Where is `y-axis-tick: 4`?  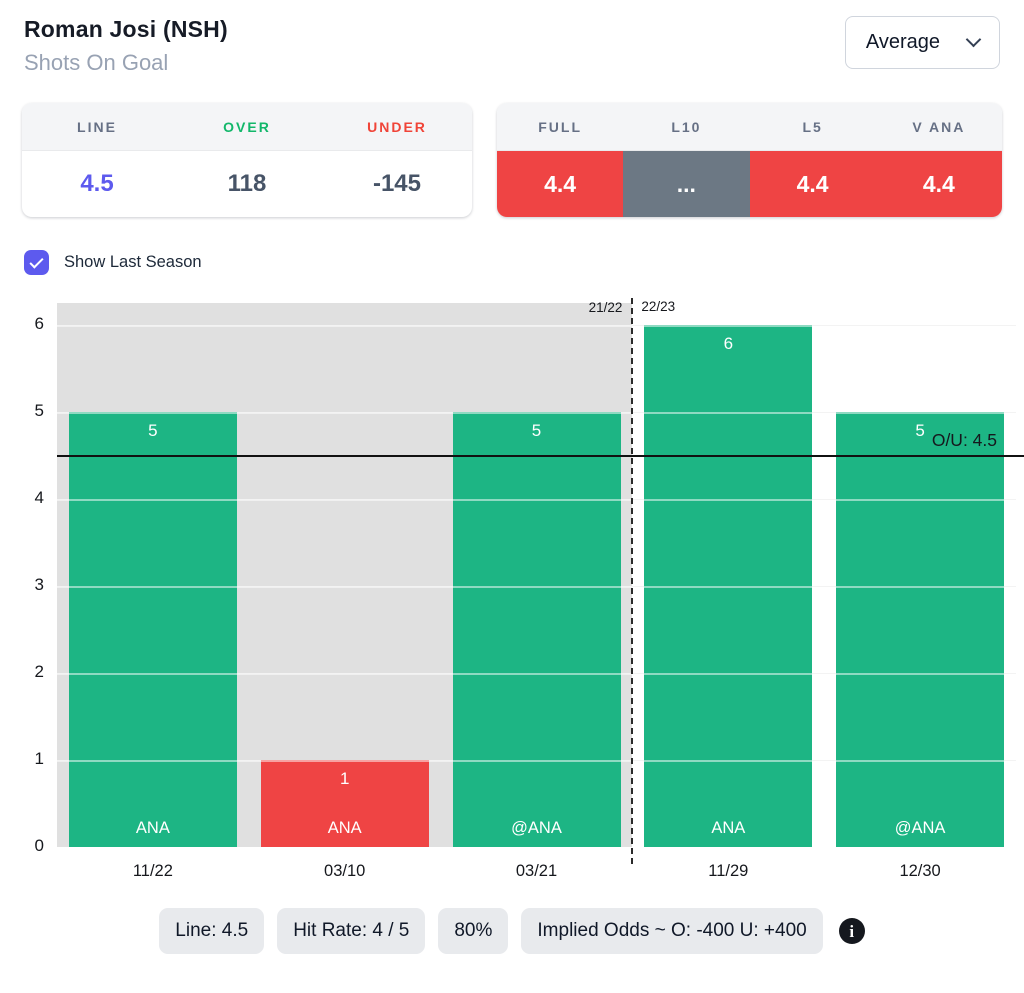 y-axis-tick: 4 is located at coordinates (39, 497).